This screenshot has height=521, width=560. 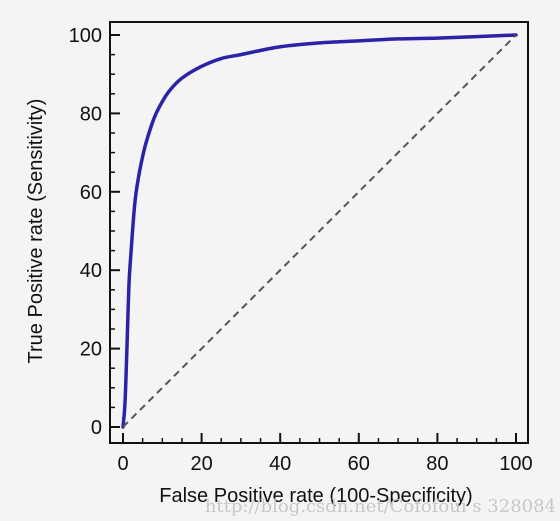 What do you see at coordinates (91, 271) in the screenshot?
I see `y-tick-label: 40` at bounding box center [91, 271].